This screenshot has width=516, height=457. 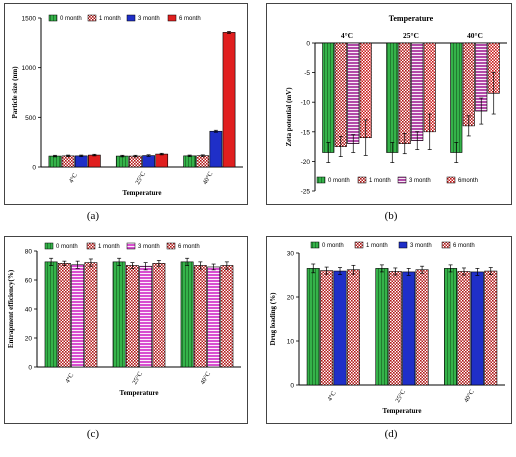 What do you see at coordinates (306, 192) in the screenshot?
I see `y-tick-label: -25` at bounding box center [306, 192].